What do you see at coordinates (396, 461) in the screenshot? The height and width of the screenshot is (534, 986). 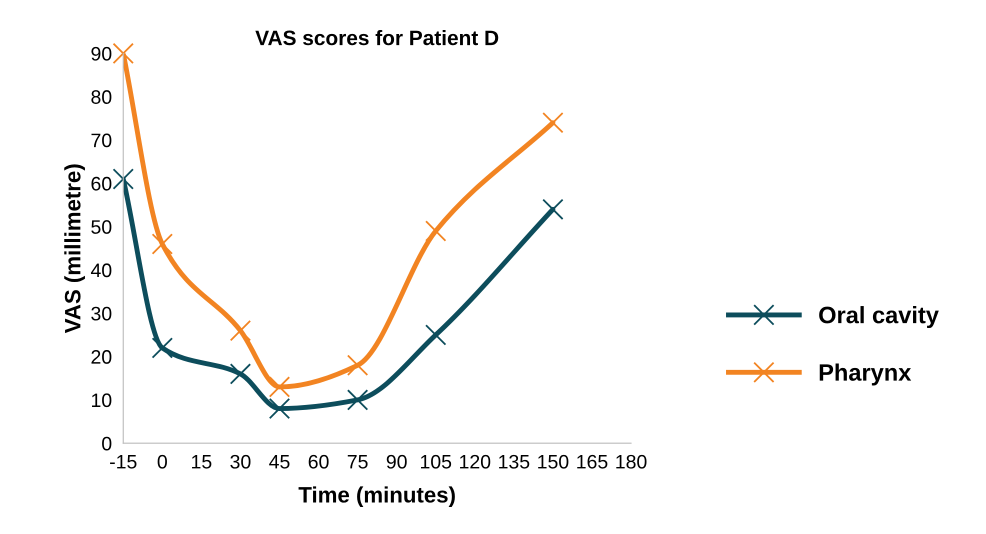 I see `x-tick-label: 90` at bounding box center [396, 461].